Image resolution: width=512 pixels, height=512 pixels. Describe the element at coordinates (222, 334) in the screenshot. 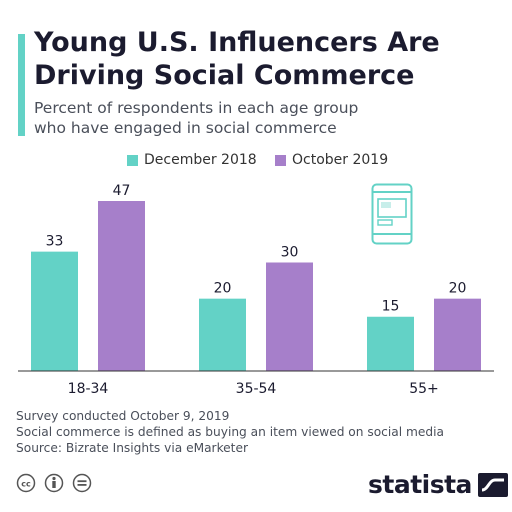

I see `bar-35-54-december-2018` at that location.